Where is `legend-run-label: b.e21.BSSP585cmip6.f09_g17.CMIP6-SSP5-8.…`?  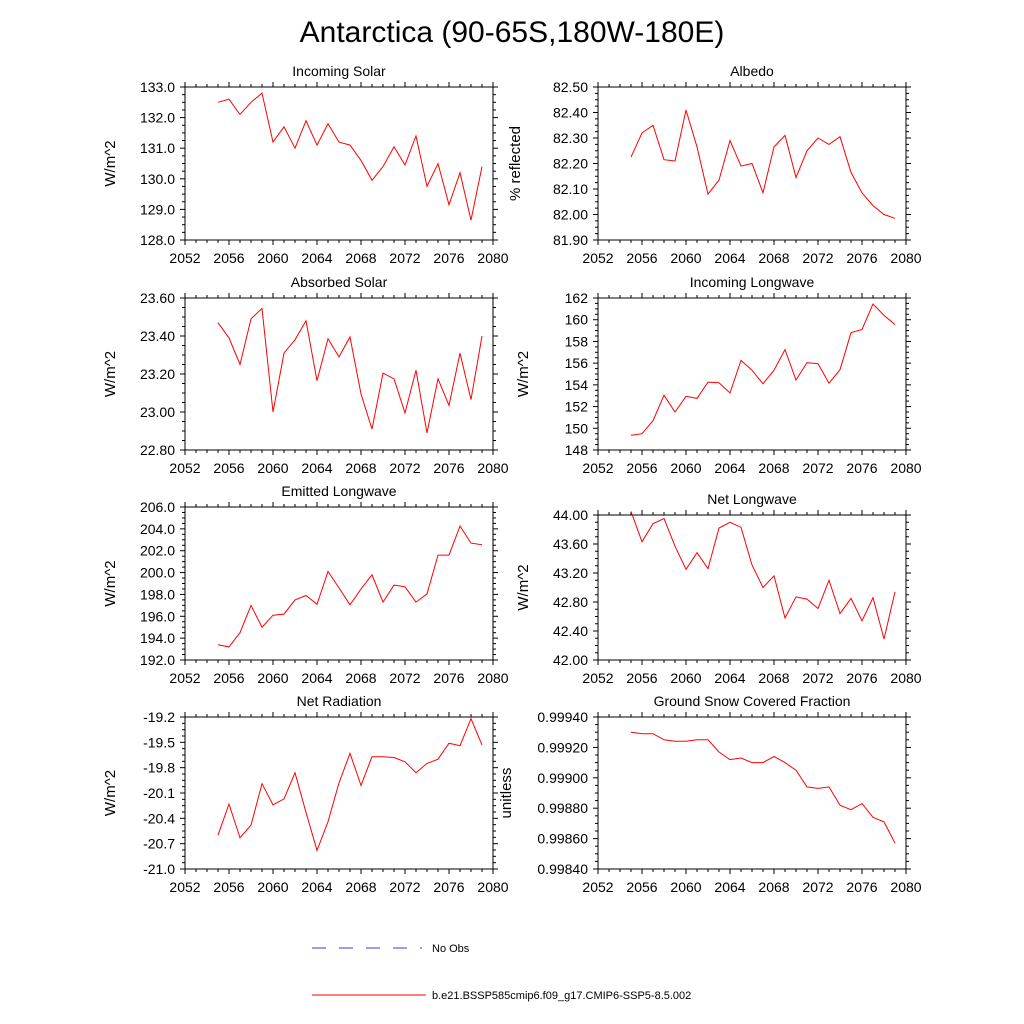 legend-run-label: b.e21.BSSP585cmip6.f09_g17.CMIP6-SSP5-8.… is located at coordinates (561, 996).